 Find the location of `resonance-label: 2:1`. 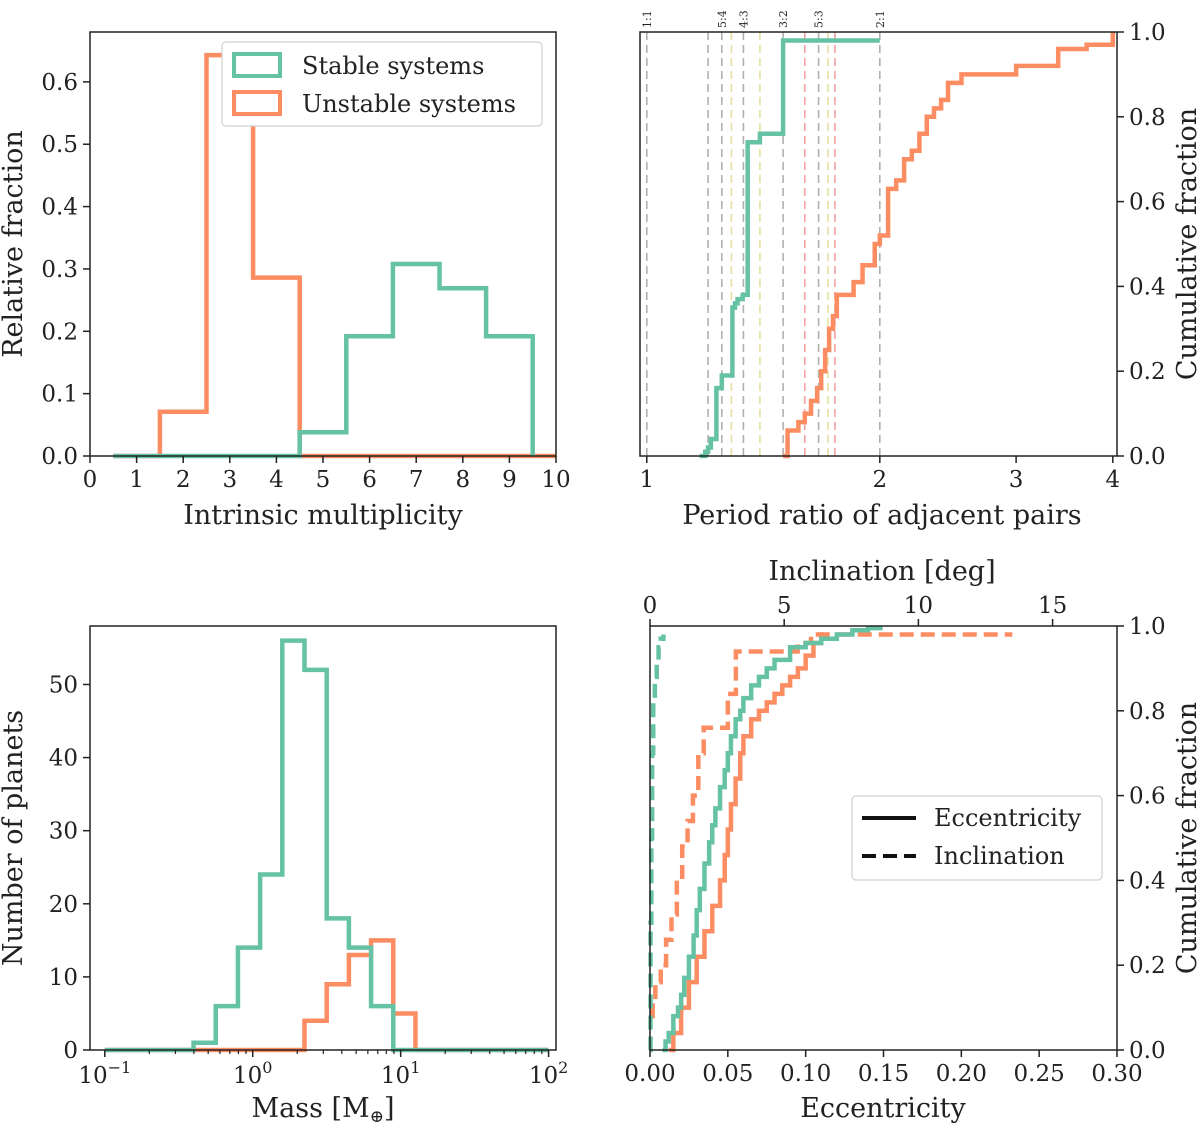

resonance-label: 2:1 is located at coordinates (880, 19).